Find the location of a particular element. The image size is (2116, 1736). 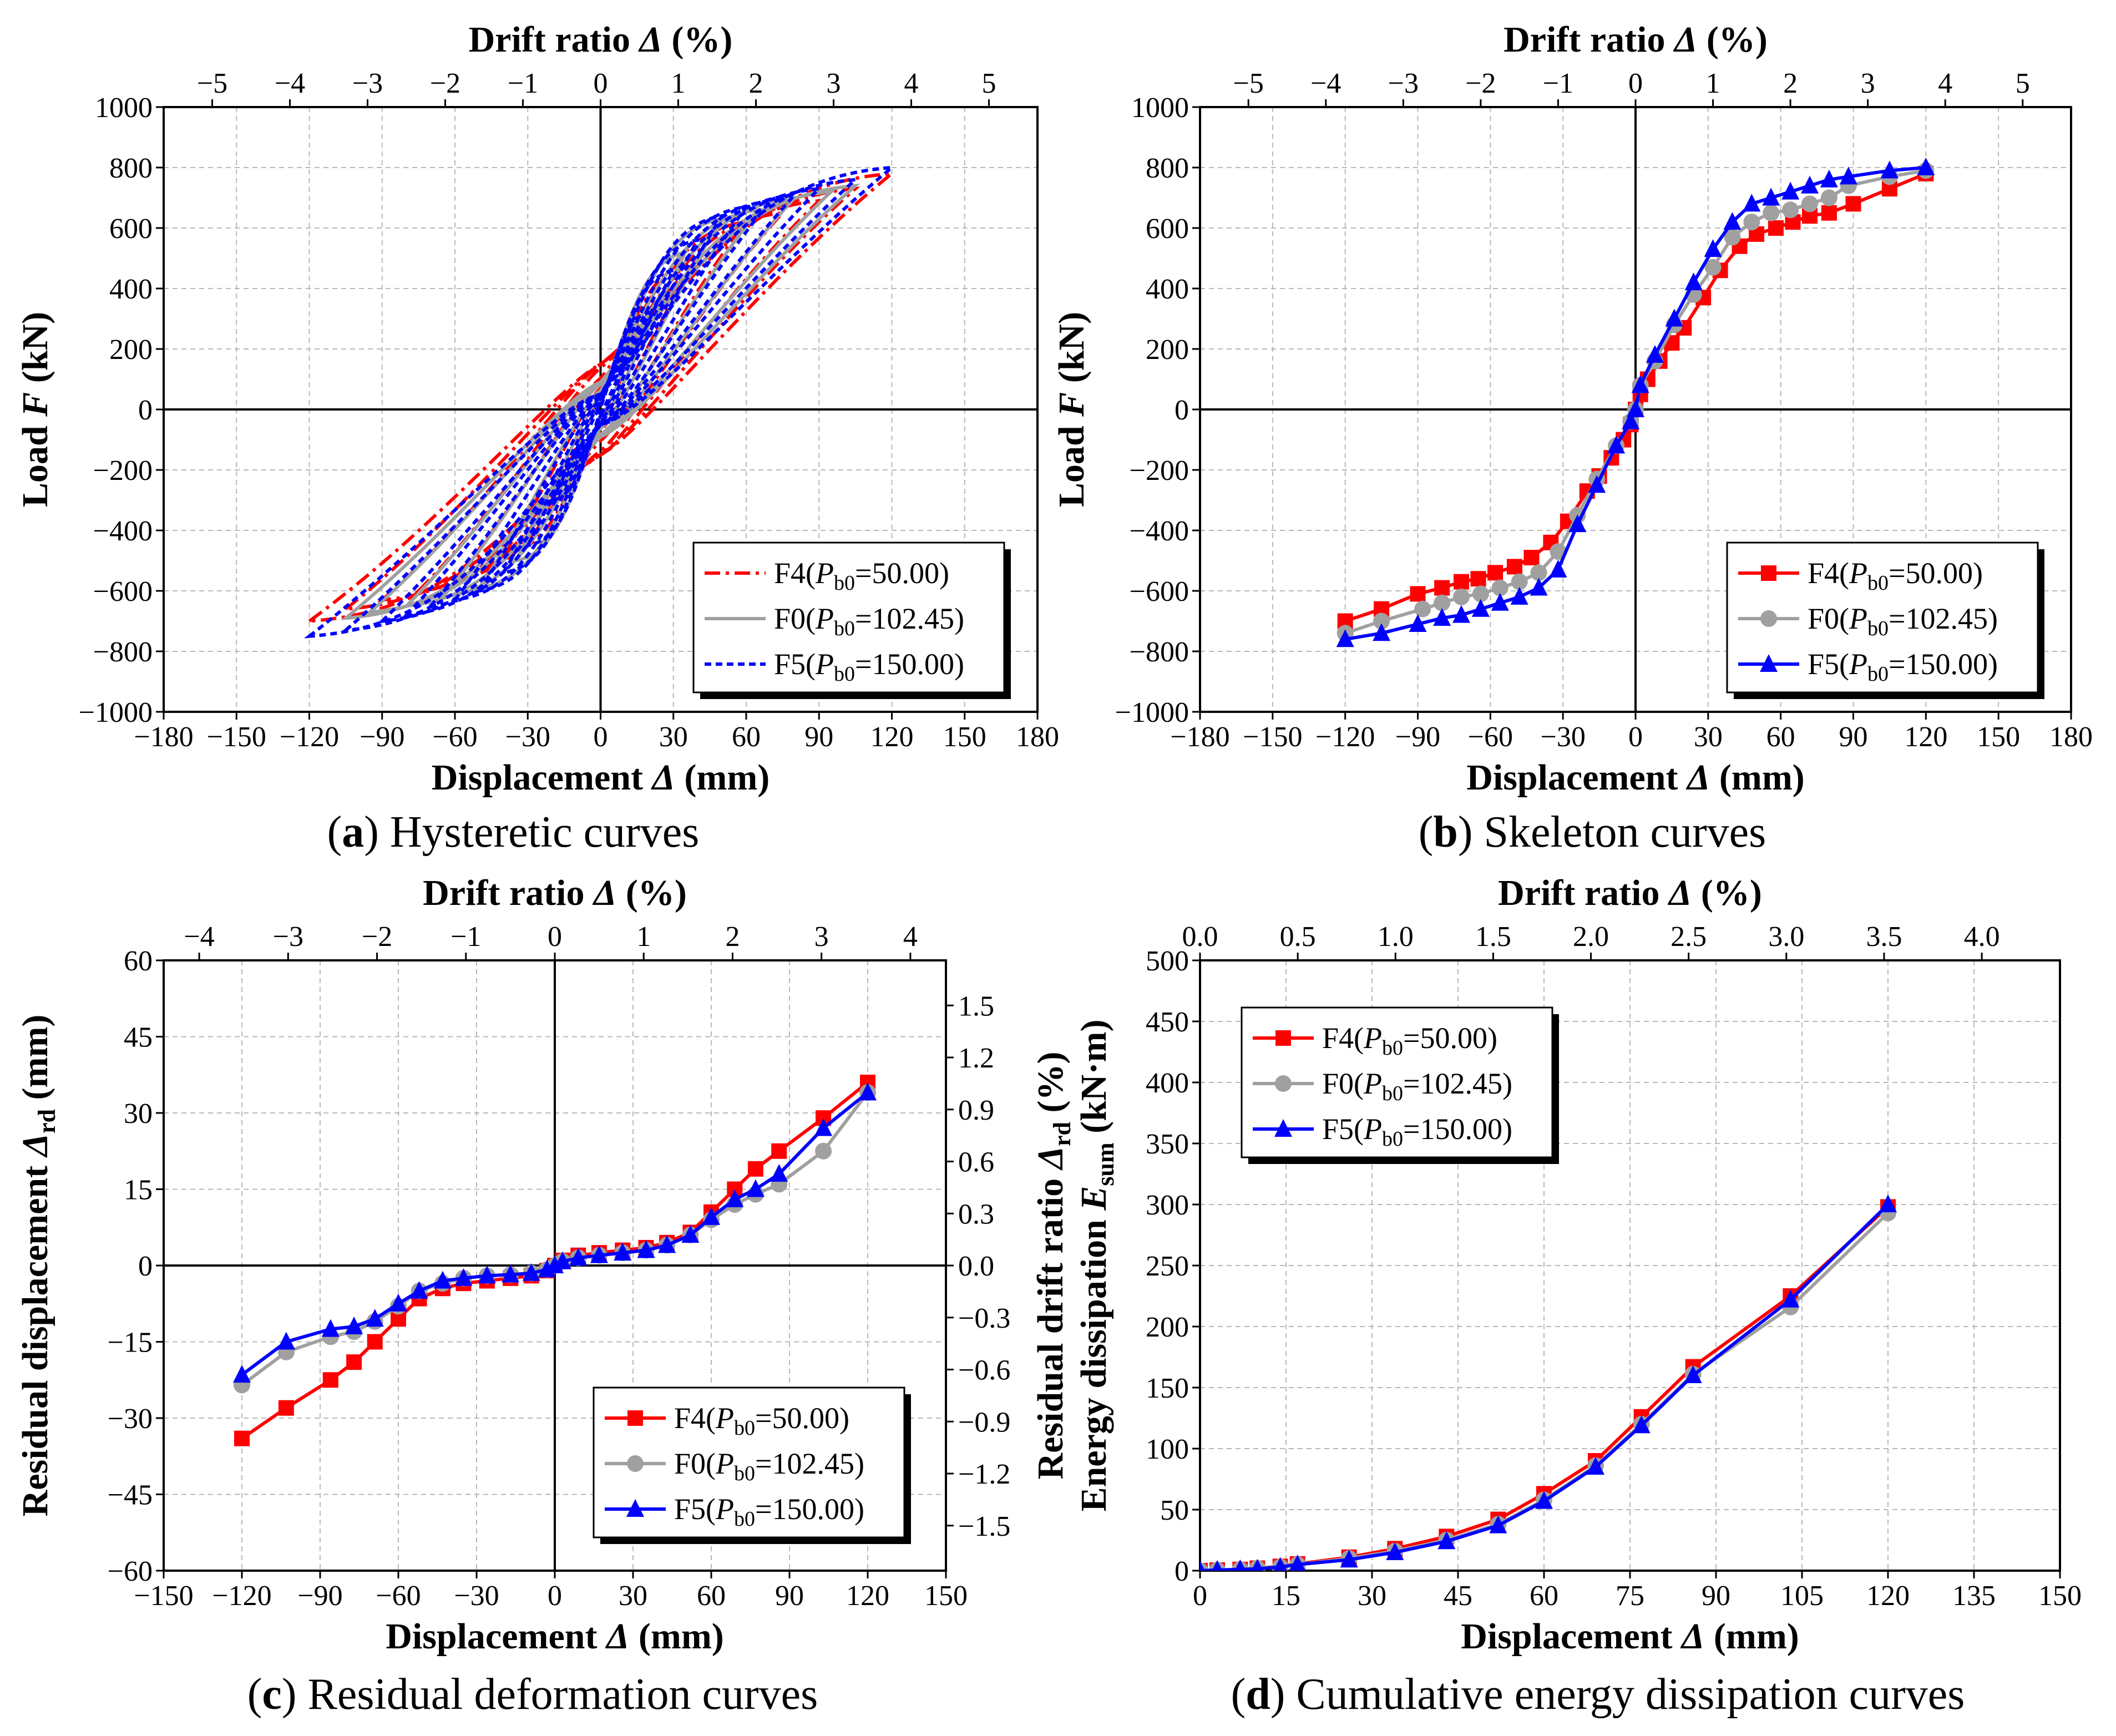

x-tick-label: −60 is located at coordinates (398, 1596).